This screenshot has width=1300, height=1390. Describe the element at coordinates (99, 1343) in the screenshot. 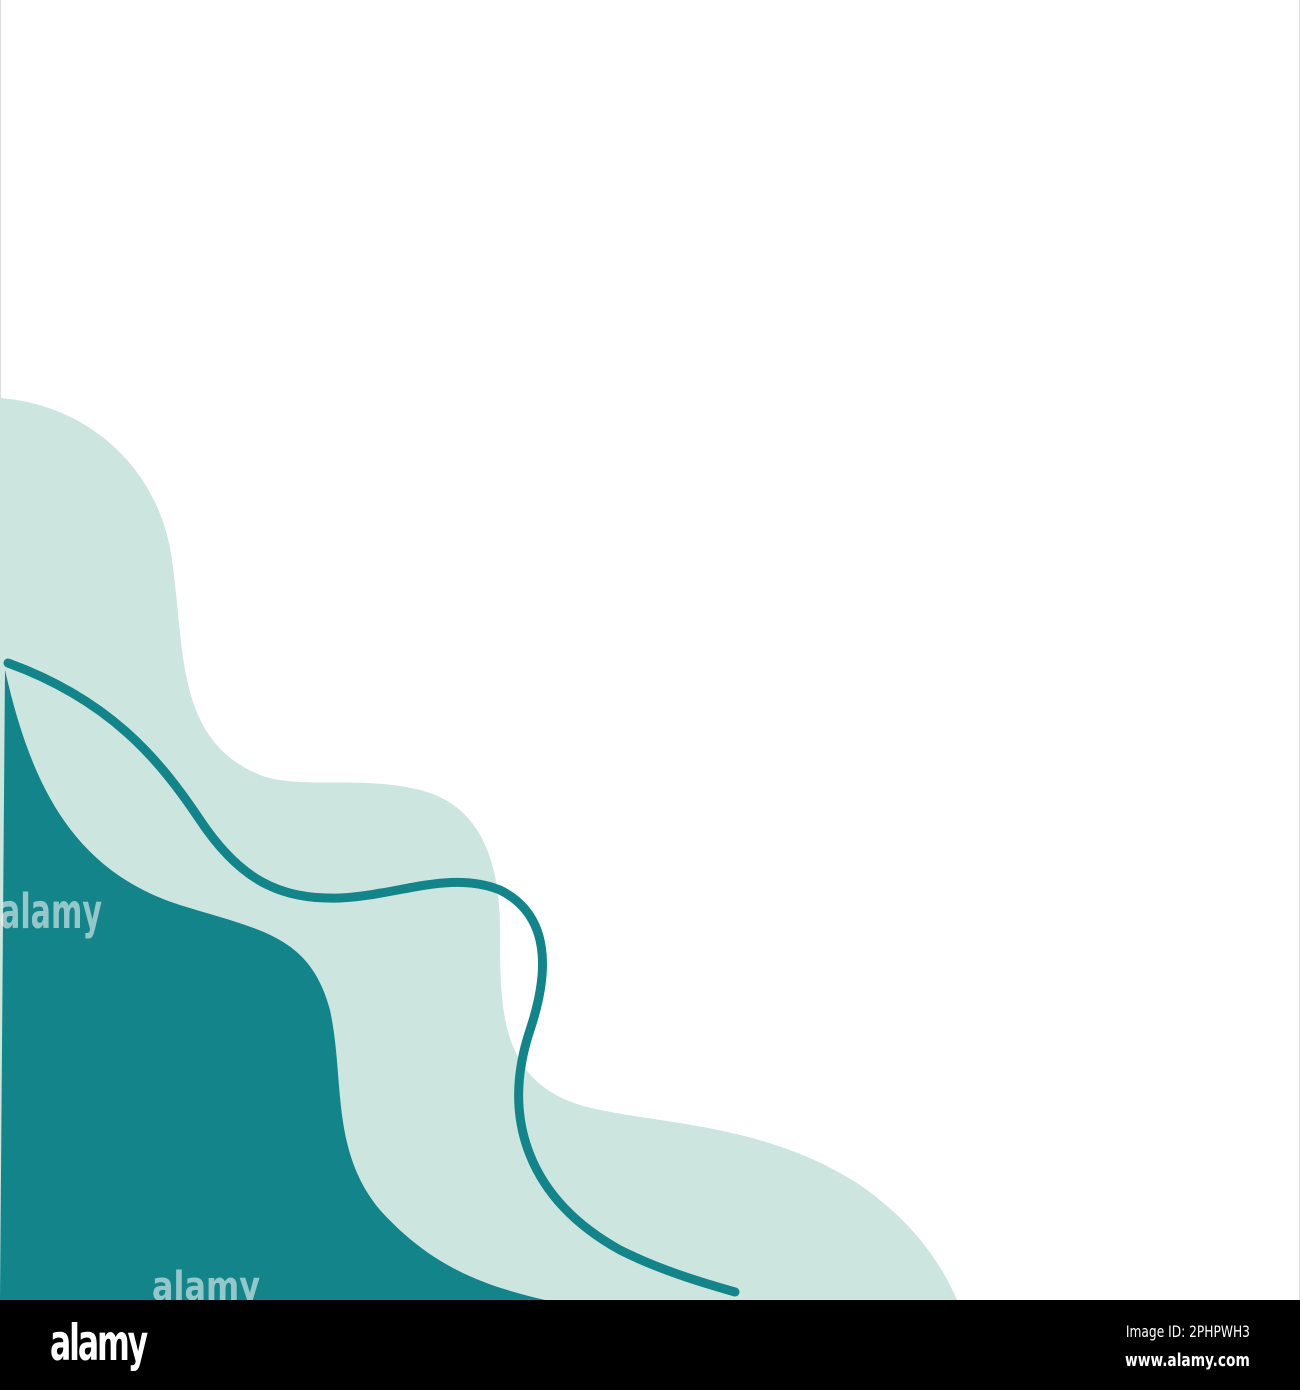

I see `alamy-logo: alamy` at that location.